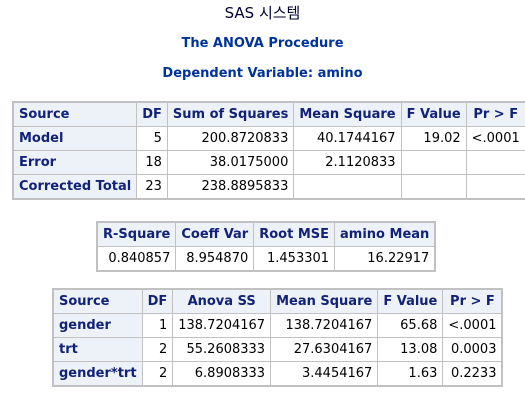 Image resolution: width=525 pixels, height=412 pixels. What do you see at coordinates (215, 234) in the screenshot?
I see `column-header: Coeff Var` at bounding box center [215, 234].